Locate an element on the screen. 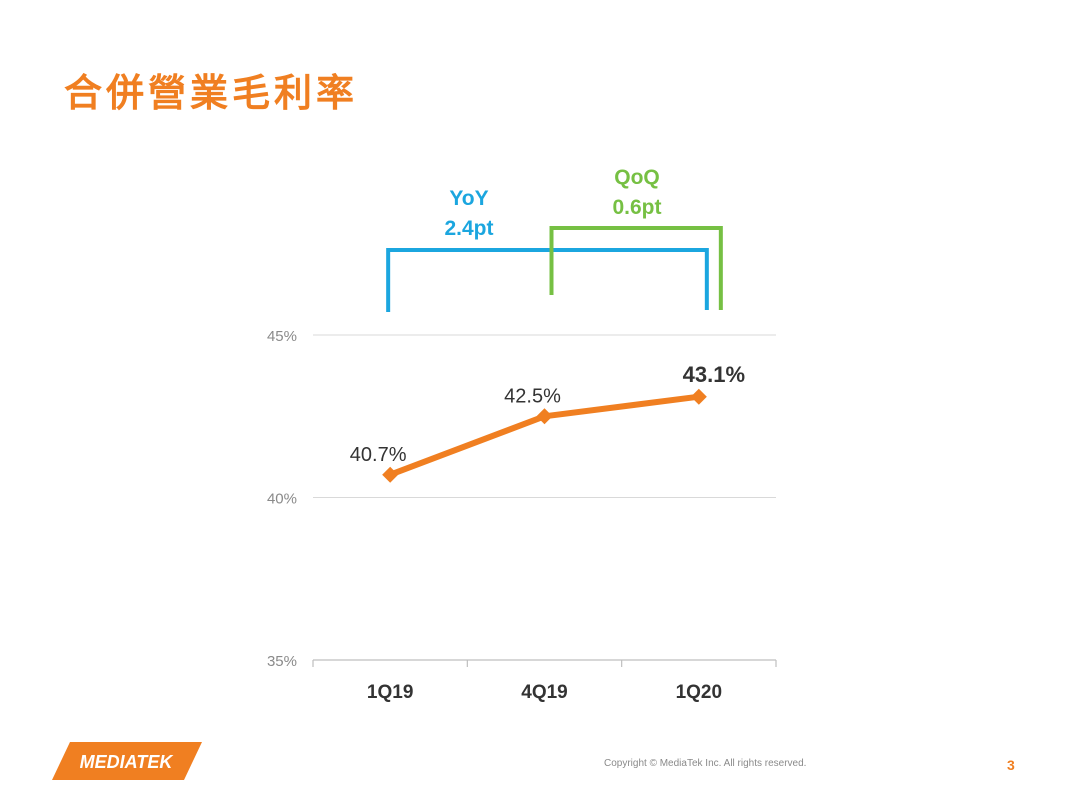  svg-text: MEDIATEK is located at coordinates (127, 762).